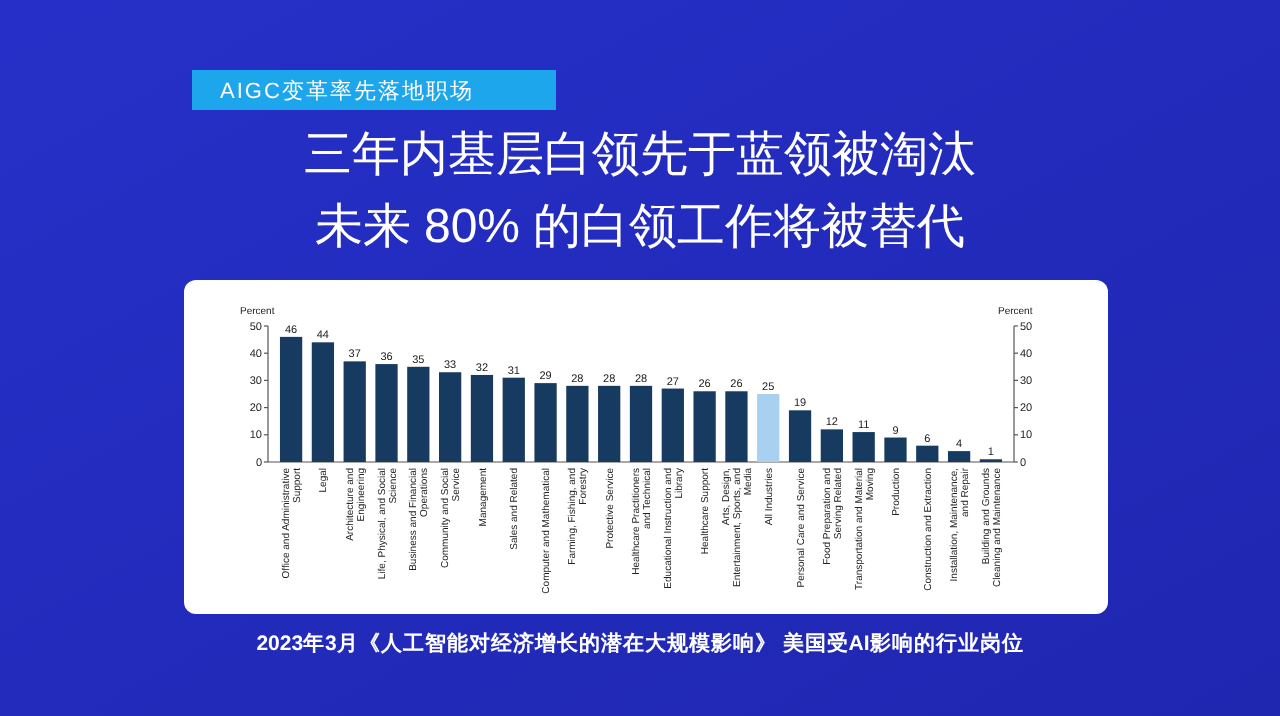  What do you see at coordinates (640, 227) in the screenshot?
I see `chart-subtitle: 未来 80% 的白领工作将被替代` at bounding box center [640, 227].